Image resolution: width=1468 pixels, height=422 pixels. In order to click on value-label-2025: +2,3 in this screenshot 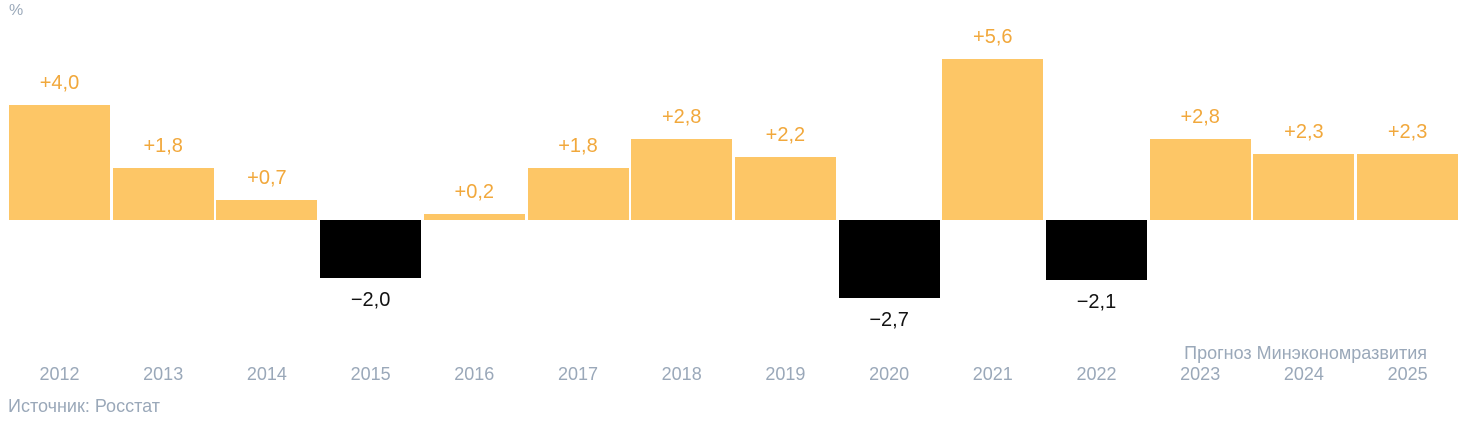, I will do `click(1407, 132)`.